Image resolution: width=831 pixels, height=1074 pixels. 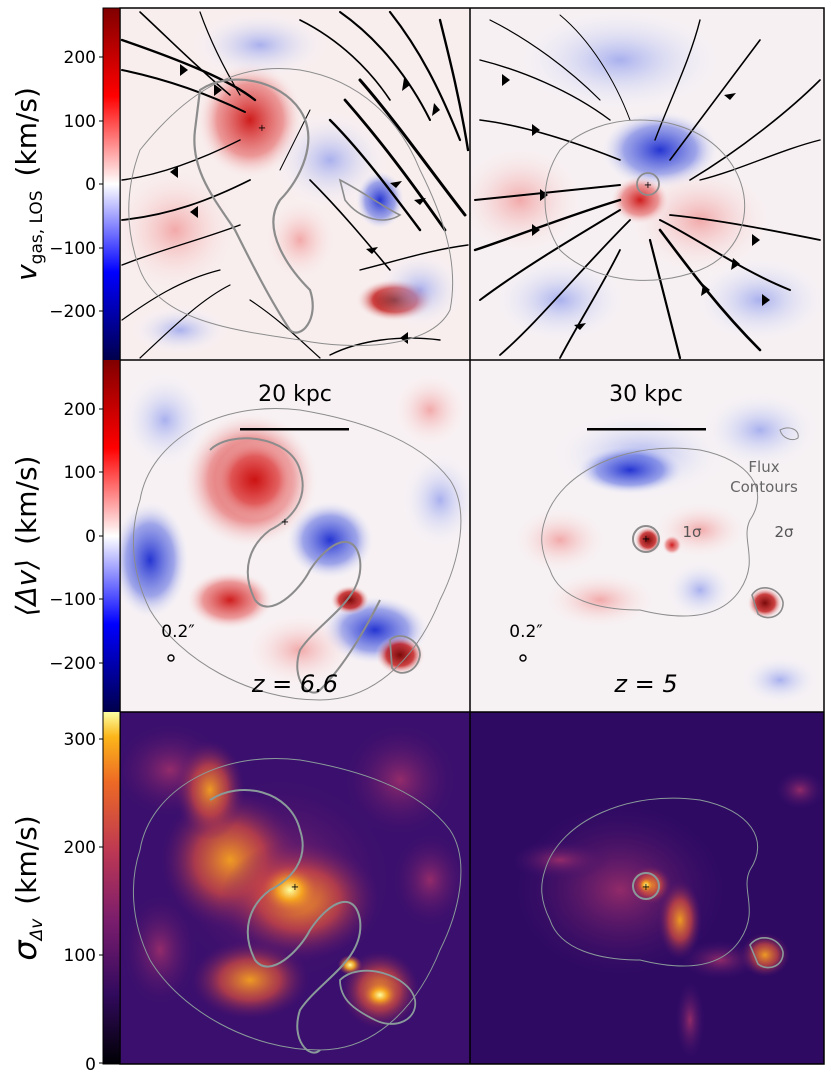 What do you see at coordinates (171, 658) in the screenshot?
I see `beam-left` at bounding box center [171, 658].